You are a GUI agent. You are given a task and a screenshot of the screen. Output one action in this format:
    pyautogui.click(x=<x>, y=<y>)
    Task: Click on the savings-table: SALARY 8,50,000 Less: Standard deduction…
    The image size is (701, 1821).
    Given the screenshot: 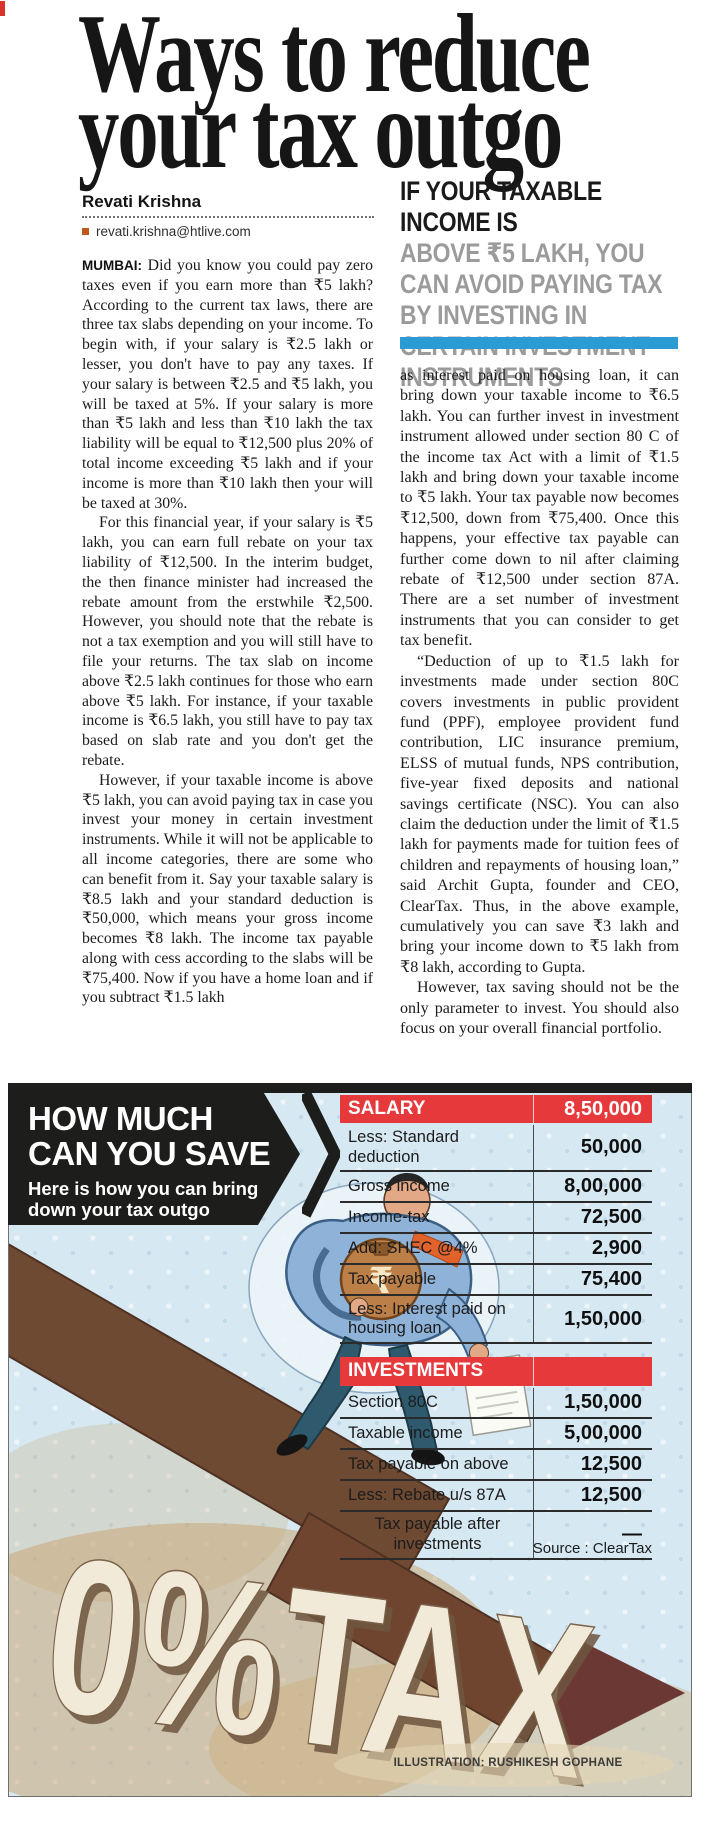 What is the action you would take?
    pyautogui.click(x=496, y=1327)
    